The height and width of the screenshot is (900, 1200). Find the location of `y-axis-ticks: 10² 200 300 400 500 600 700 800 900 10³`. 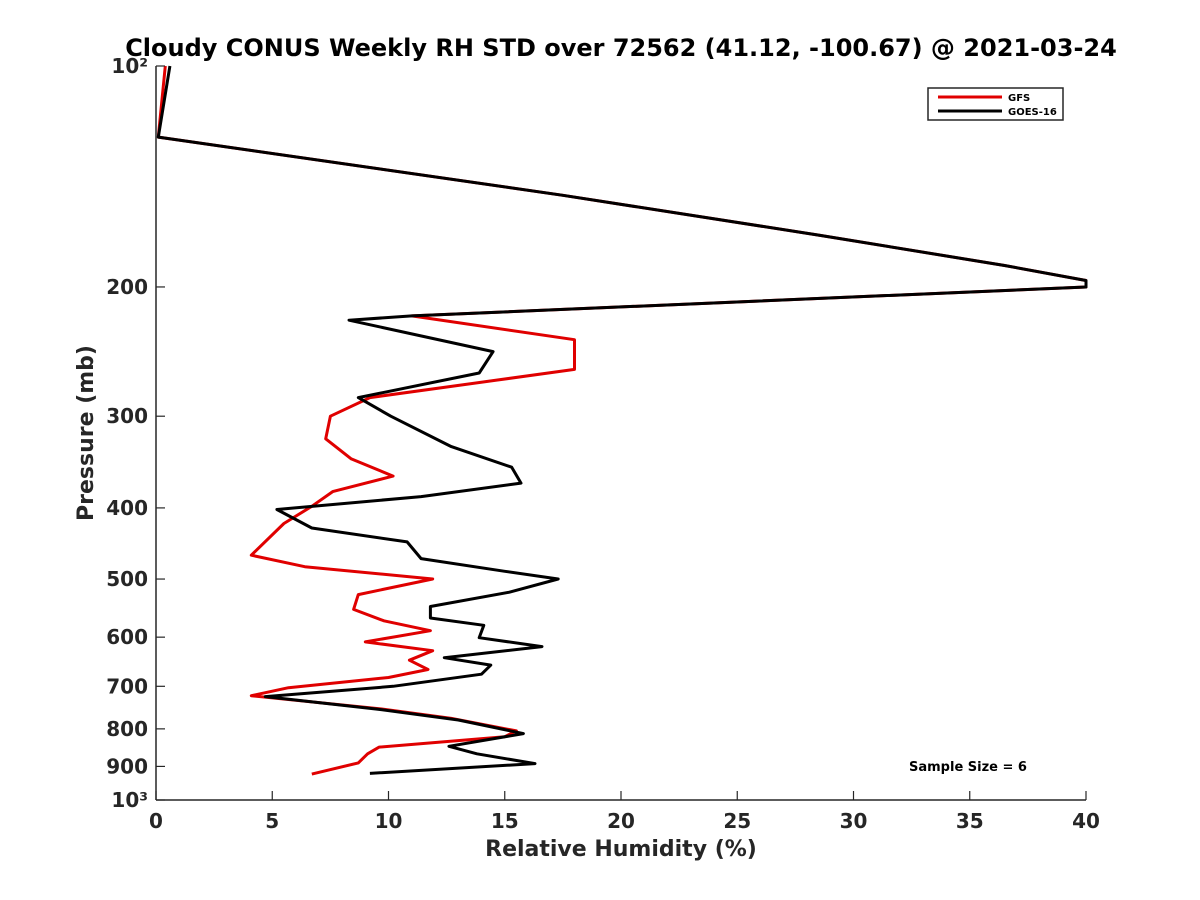

y-axis-ticks: 10² 200 300 400 500 600 700 800 900 10³ is located at coordinates (135, 433).